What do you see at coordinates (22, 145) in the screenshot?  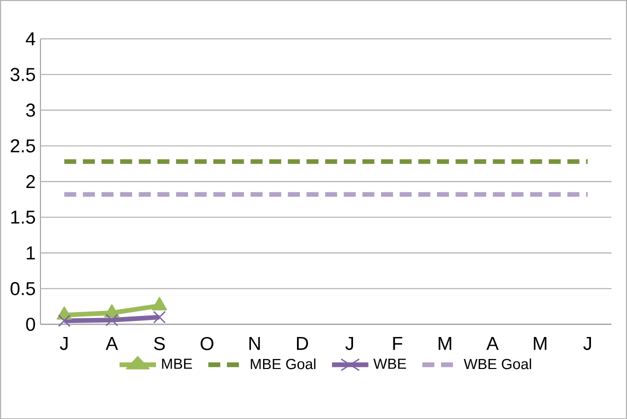 I see `y-tick-label: 2.5` at bounding box center [22, 145].